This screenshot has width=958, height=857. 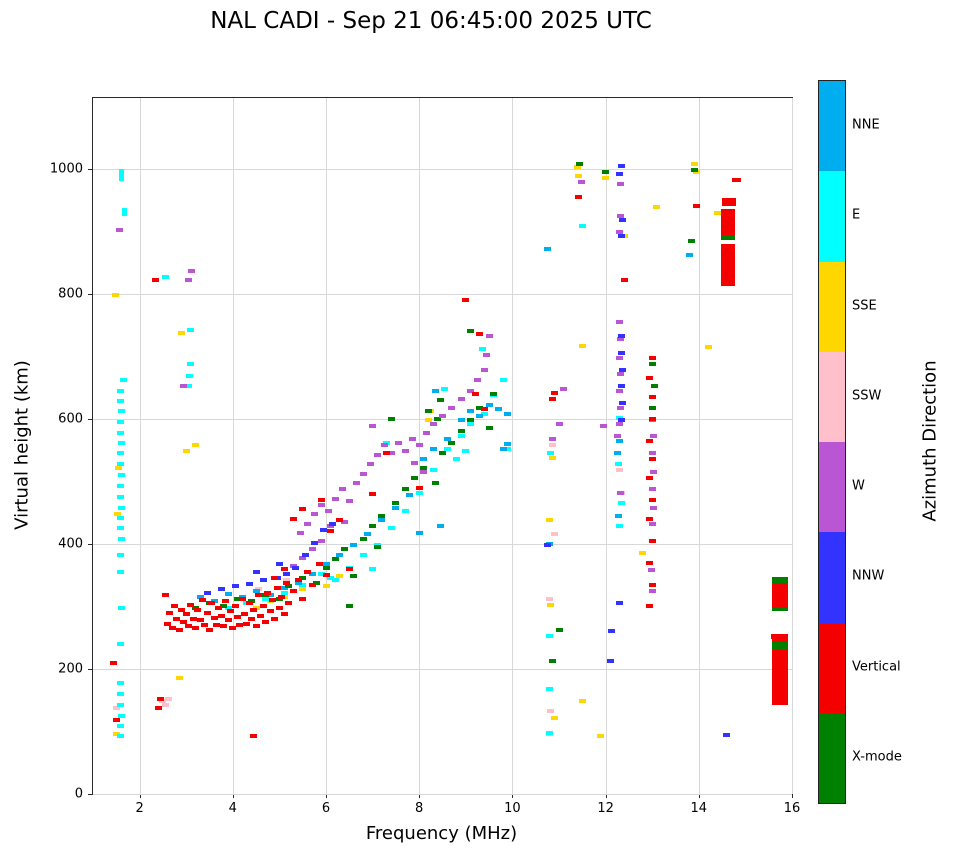 What do you see at coordinates (832, 442) in the screenshot?
I see `colorbar` at bounding box center [832, 442].